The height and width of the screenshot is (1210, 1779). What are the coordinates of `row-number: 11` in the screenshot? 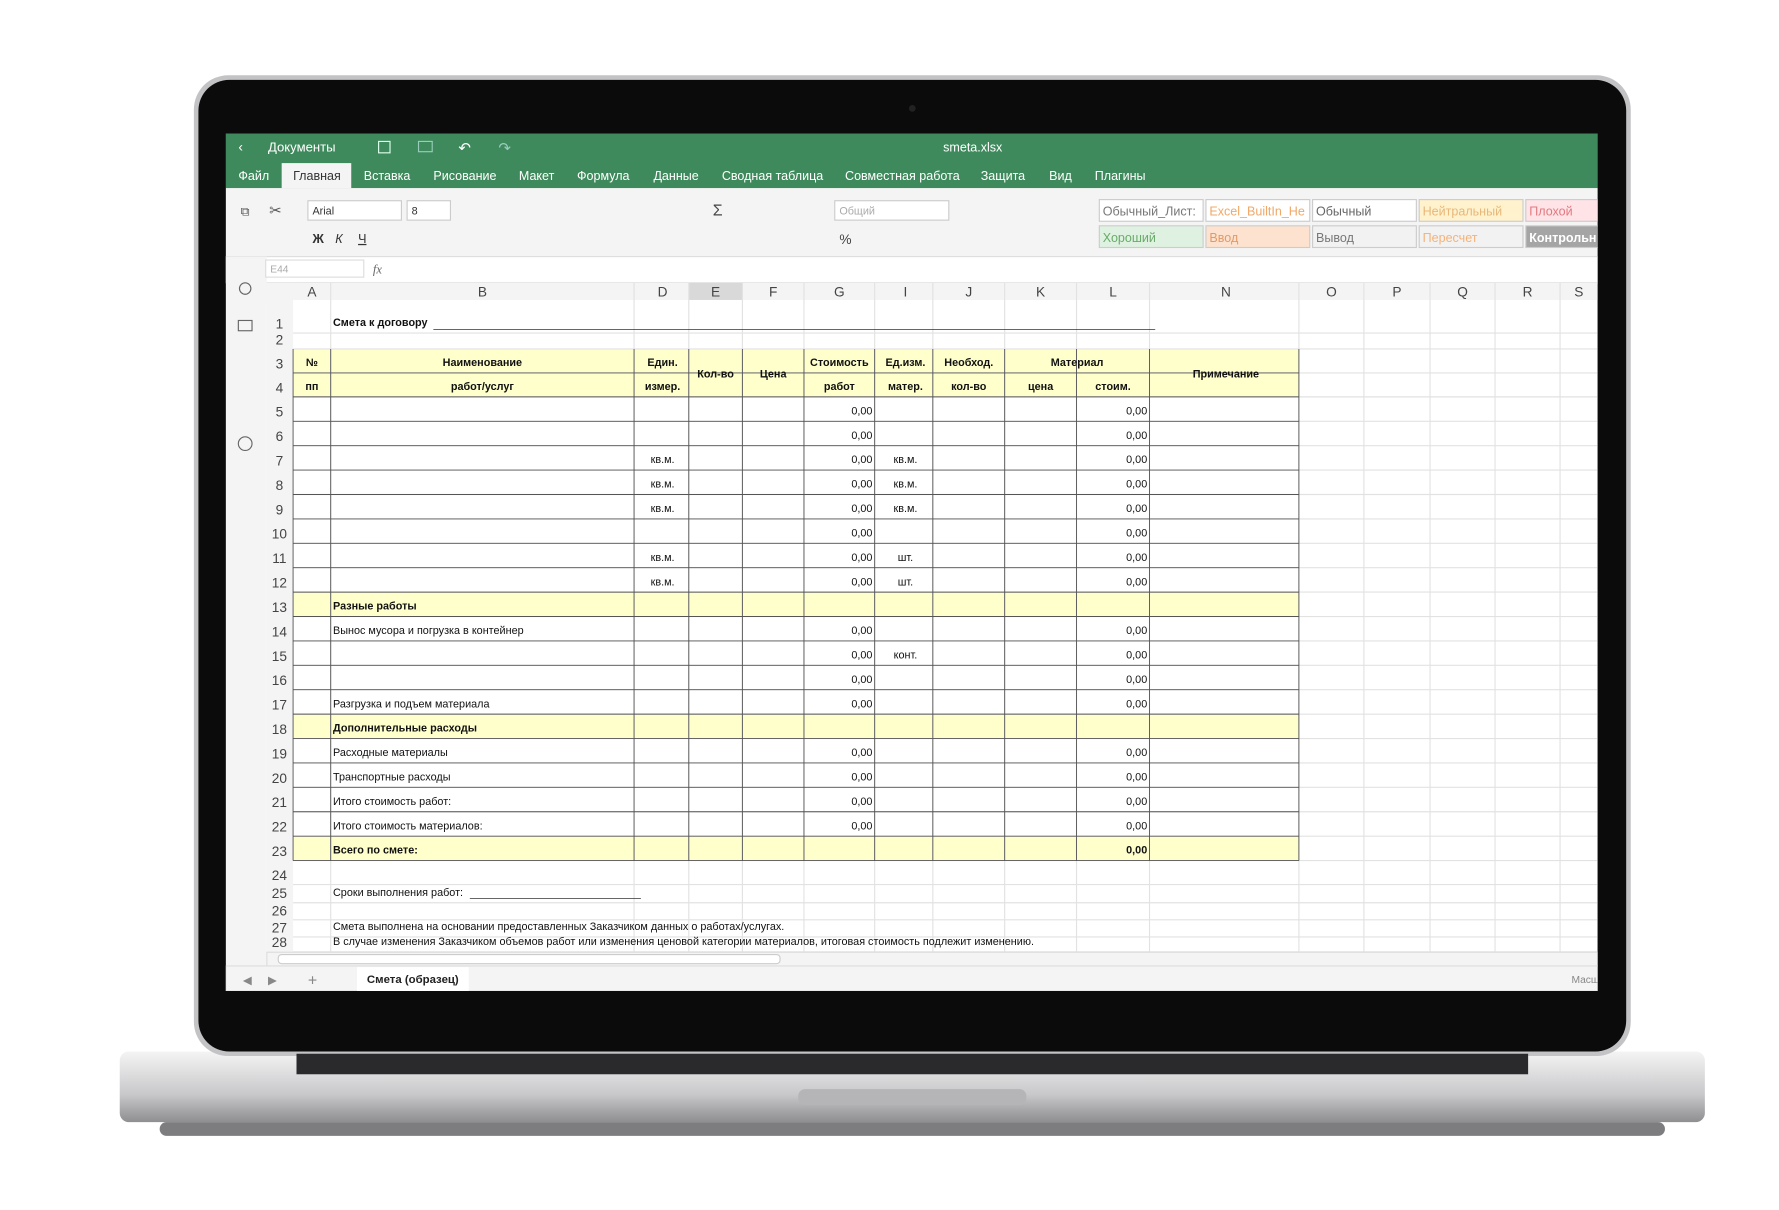 It's located at (279, 558).